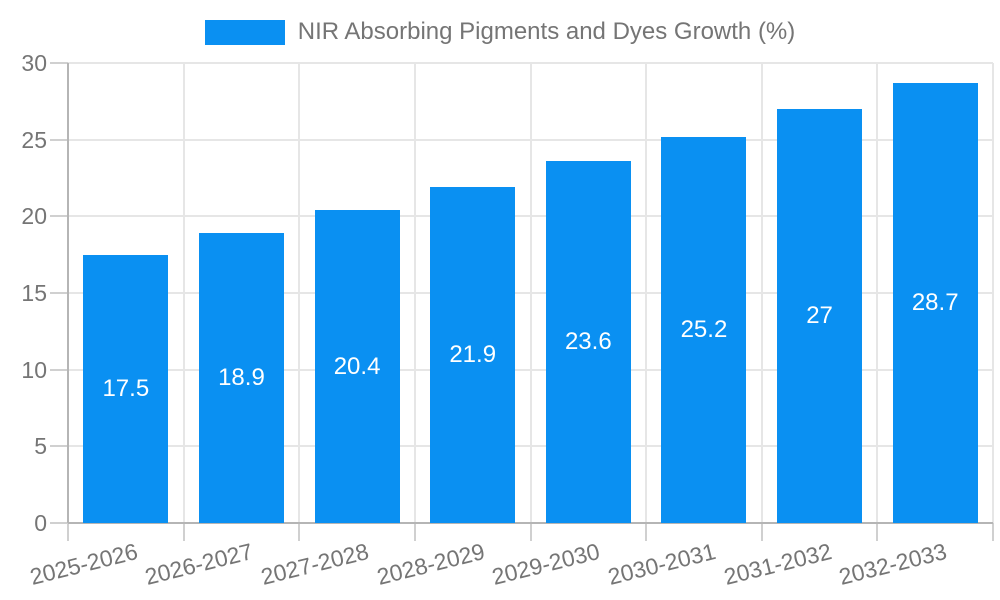  What do you see at coordinates (34, 63) in the screenshot?
I see `y-axis-label: 30` at bounding box center [34, 63].